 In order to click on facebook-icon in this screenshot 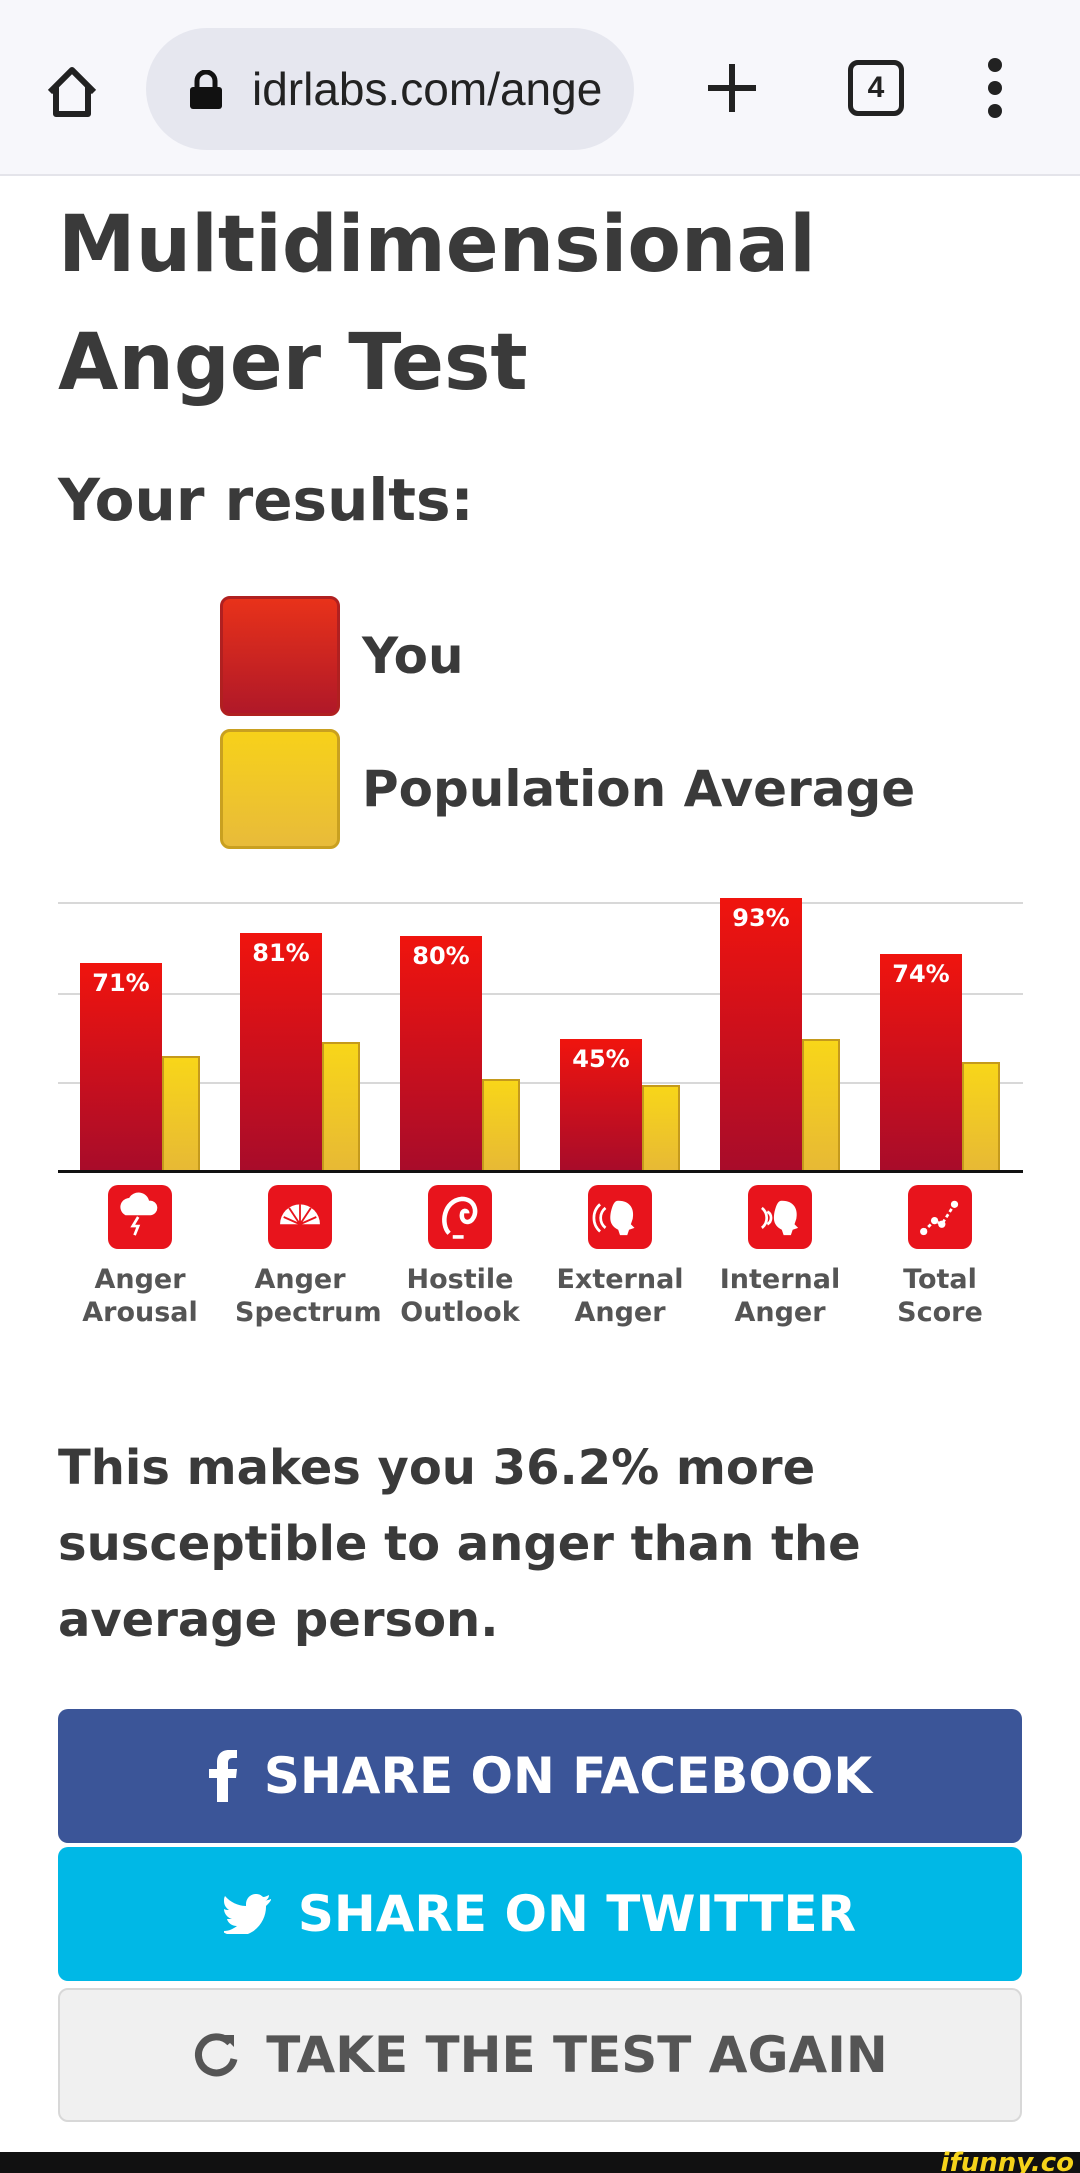, I will do `click(222, 1776)`.